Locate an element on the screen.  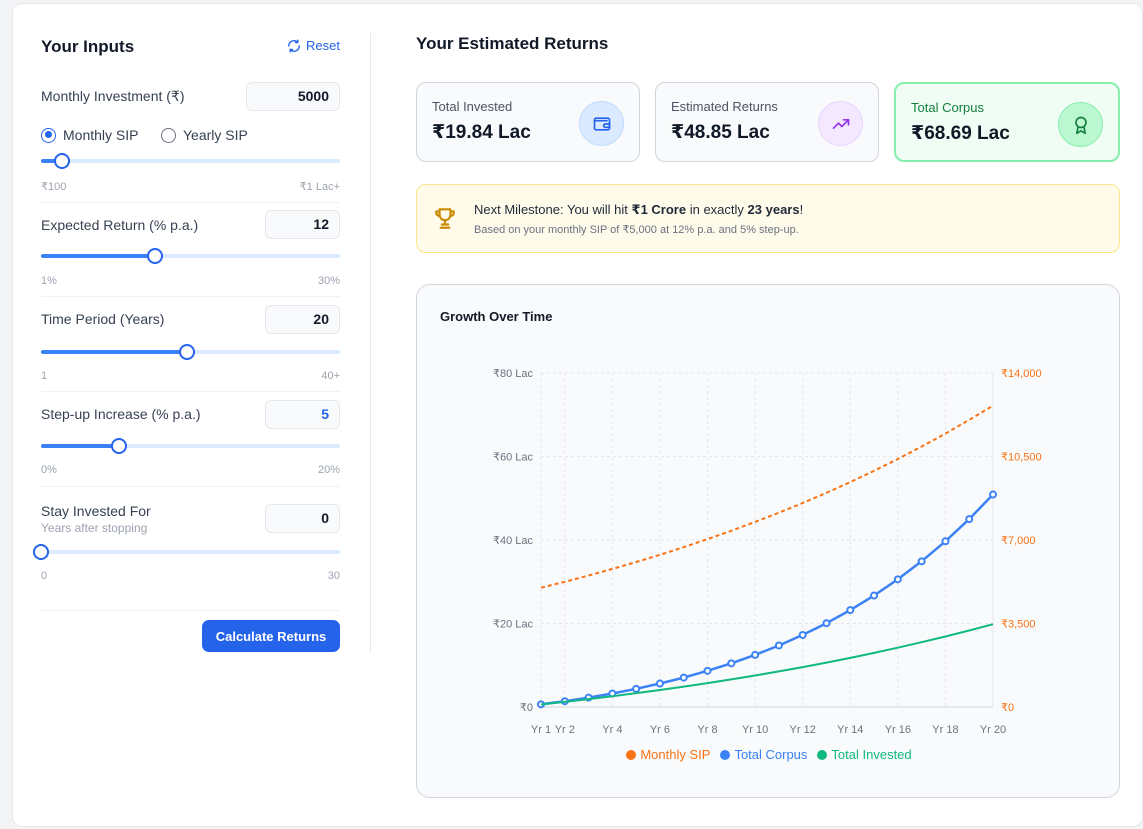
legend-label: Total Invested is located at coordinates (871, 754).